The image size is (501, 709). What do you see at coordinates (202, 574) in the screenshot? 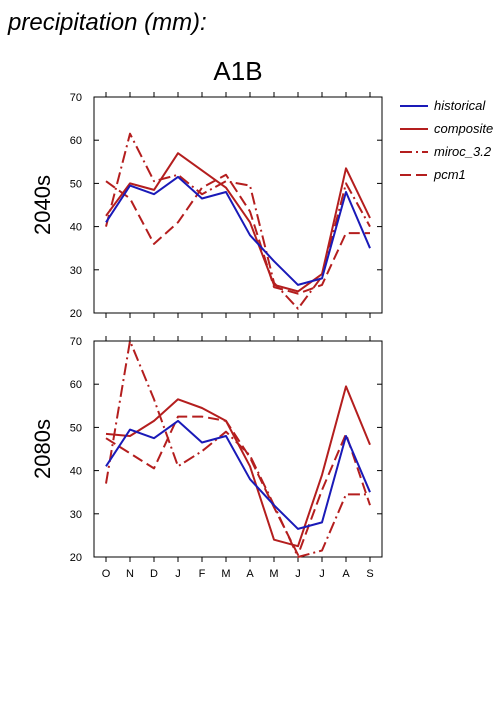
I see `xtick-label: F` at bounding box center [202, 574].